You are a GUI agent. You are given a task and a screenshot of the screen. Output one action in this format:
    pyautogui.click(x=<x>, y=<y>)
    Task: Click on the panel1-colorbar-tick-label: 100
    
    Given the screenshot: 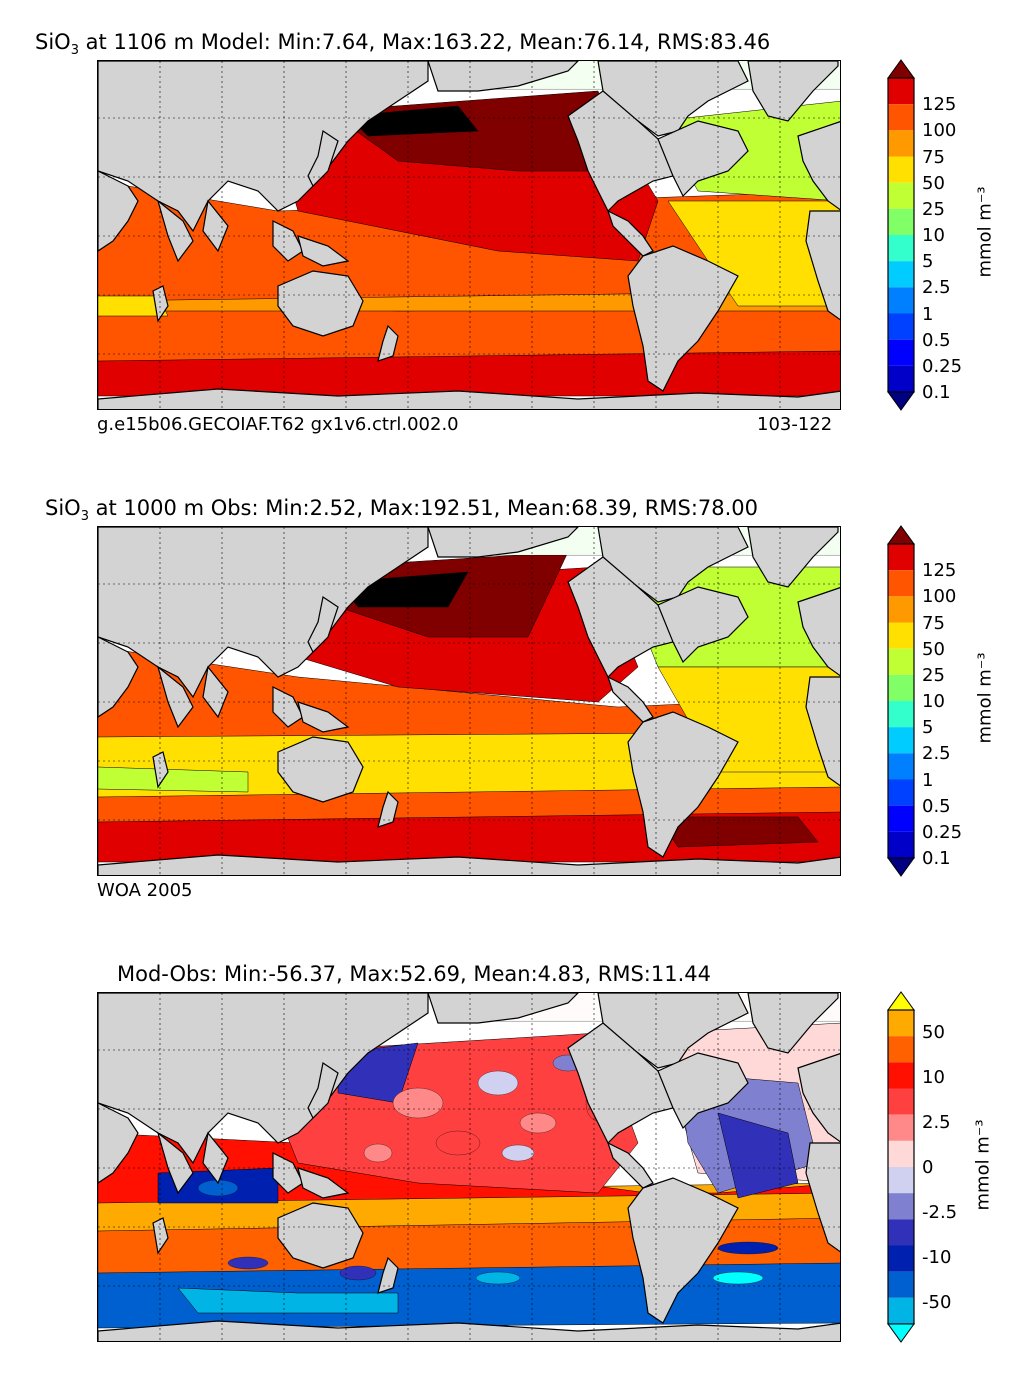 What is the action you would take?
    pyautogui.click(x=939, y=131)
    